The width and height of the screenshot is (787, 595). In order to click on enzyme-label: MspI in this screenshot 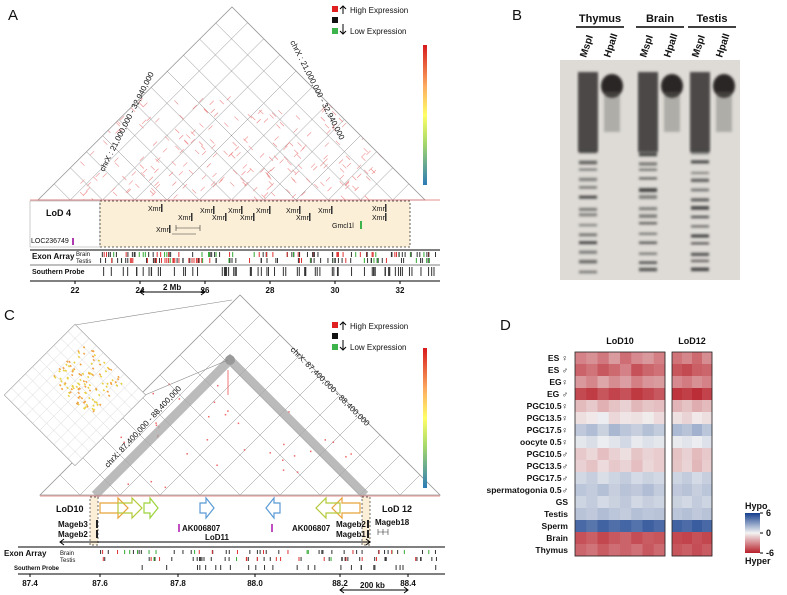, I will do `click(699, 46)`.